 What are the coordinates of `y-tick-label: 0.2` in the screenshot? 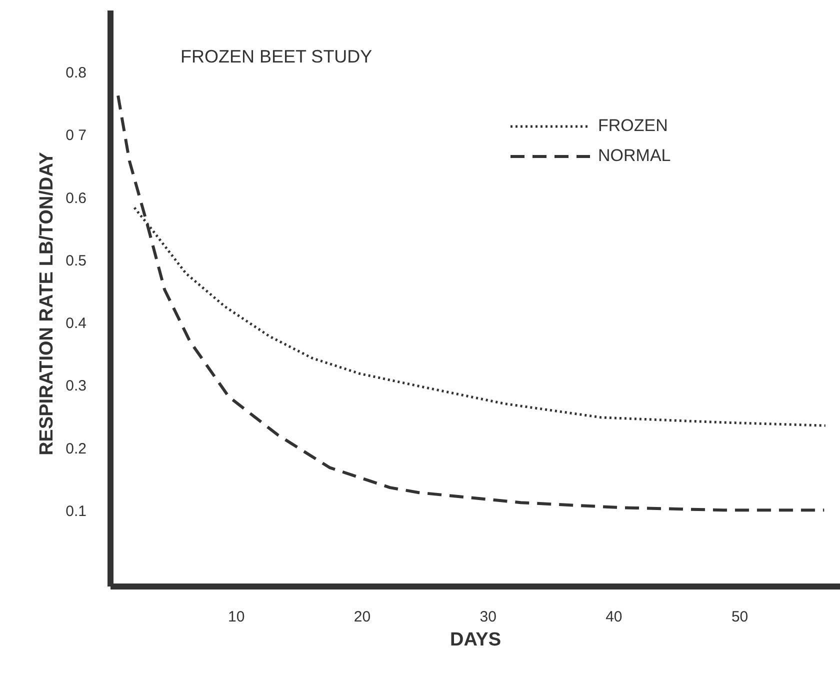 It's located at (76, 449).